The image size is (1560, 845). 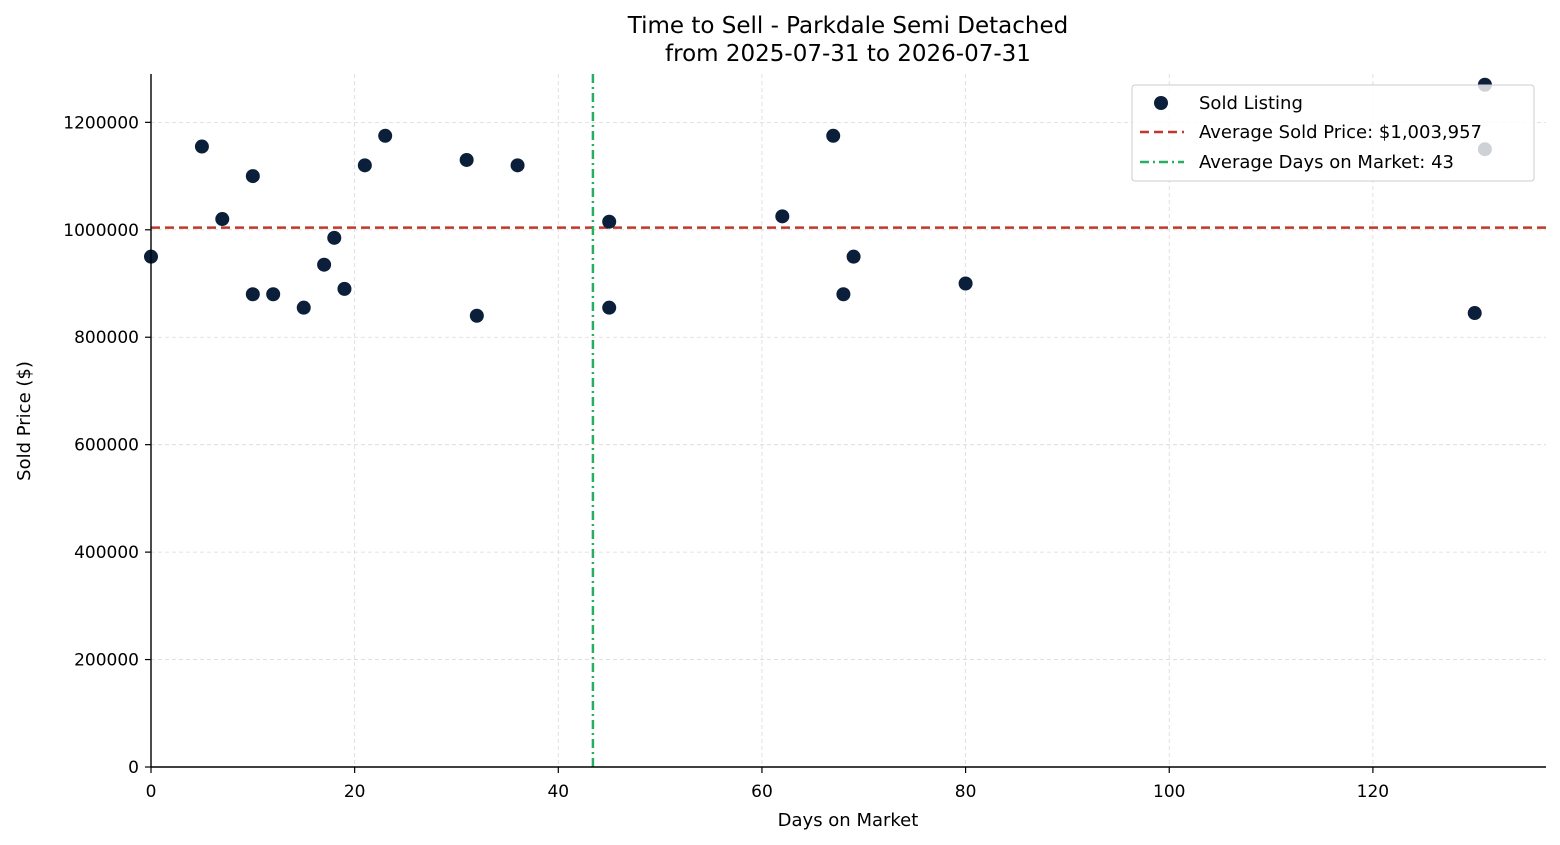 I want to click on y-tick-label: 0, so click(x=133, y=768).